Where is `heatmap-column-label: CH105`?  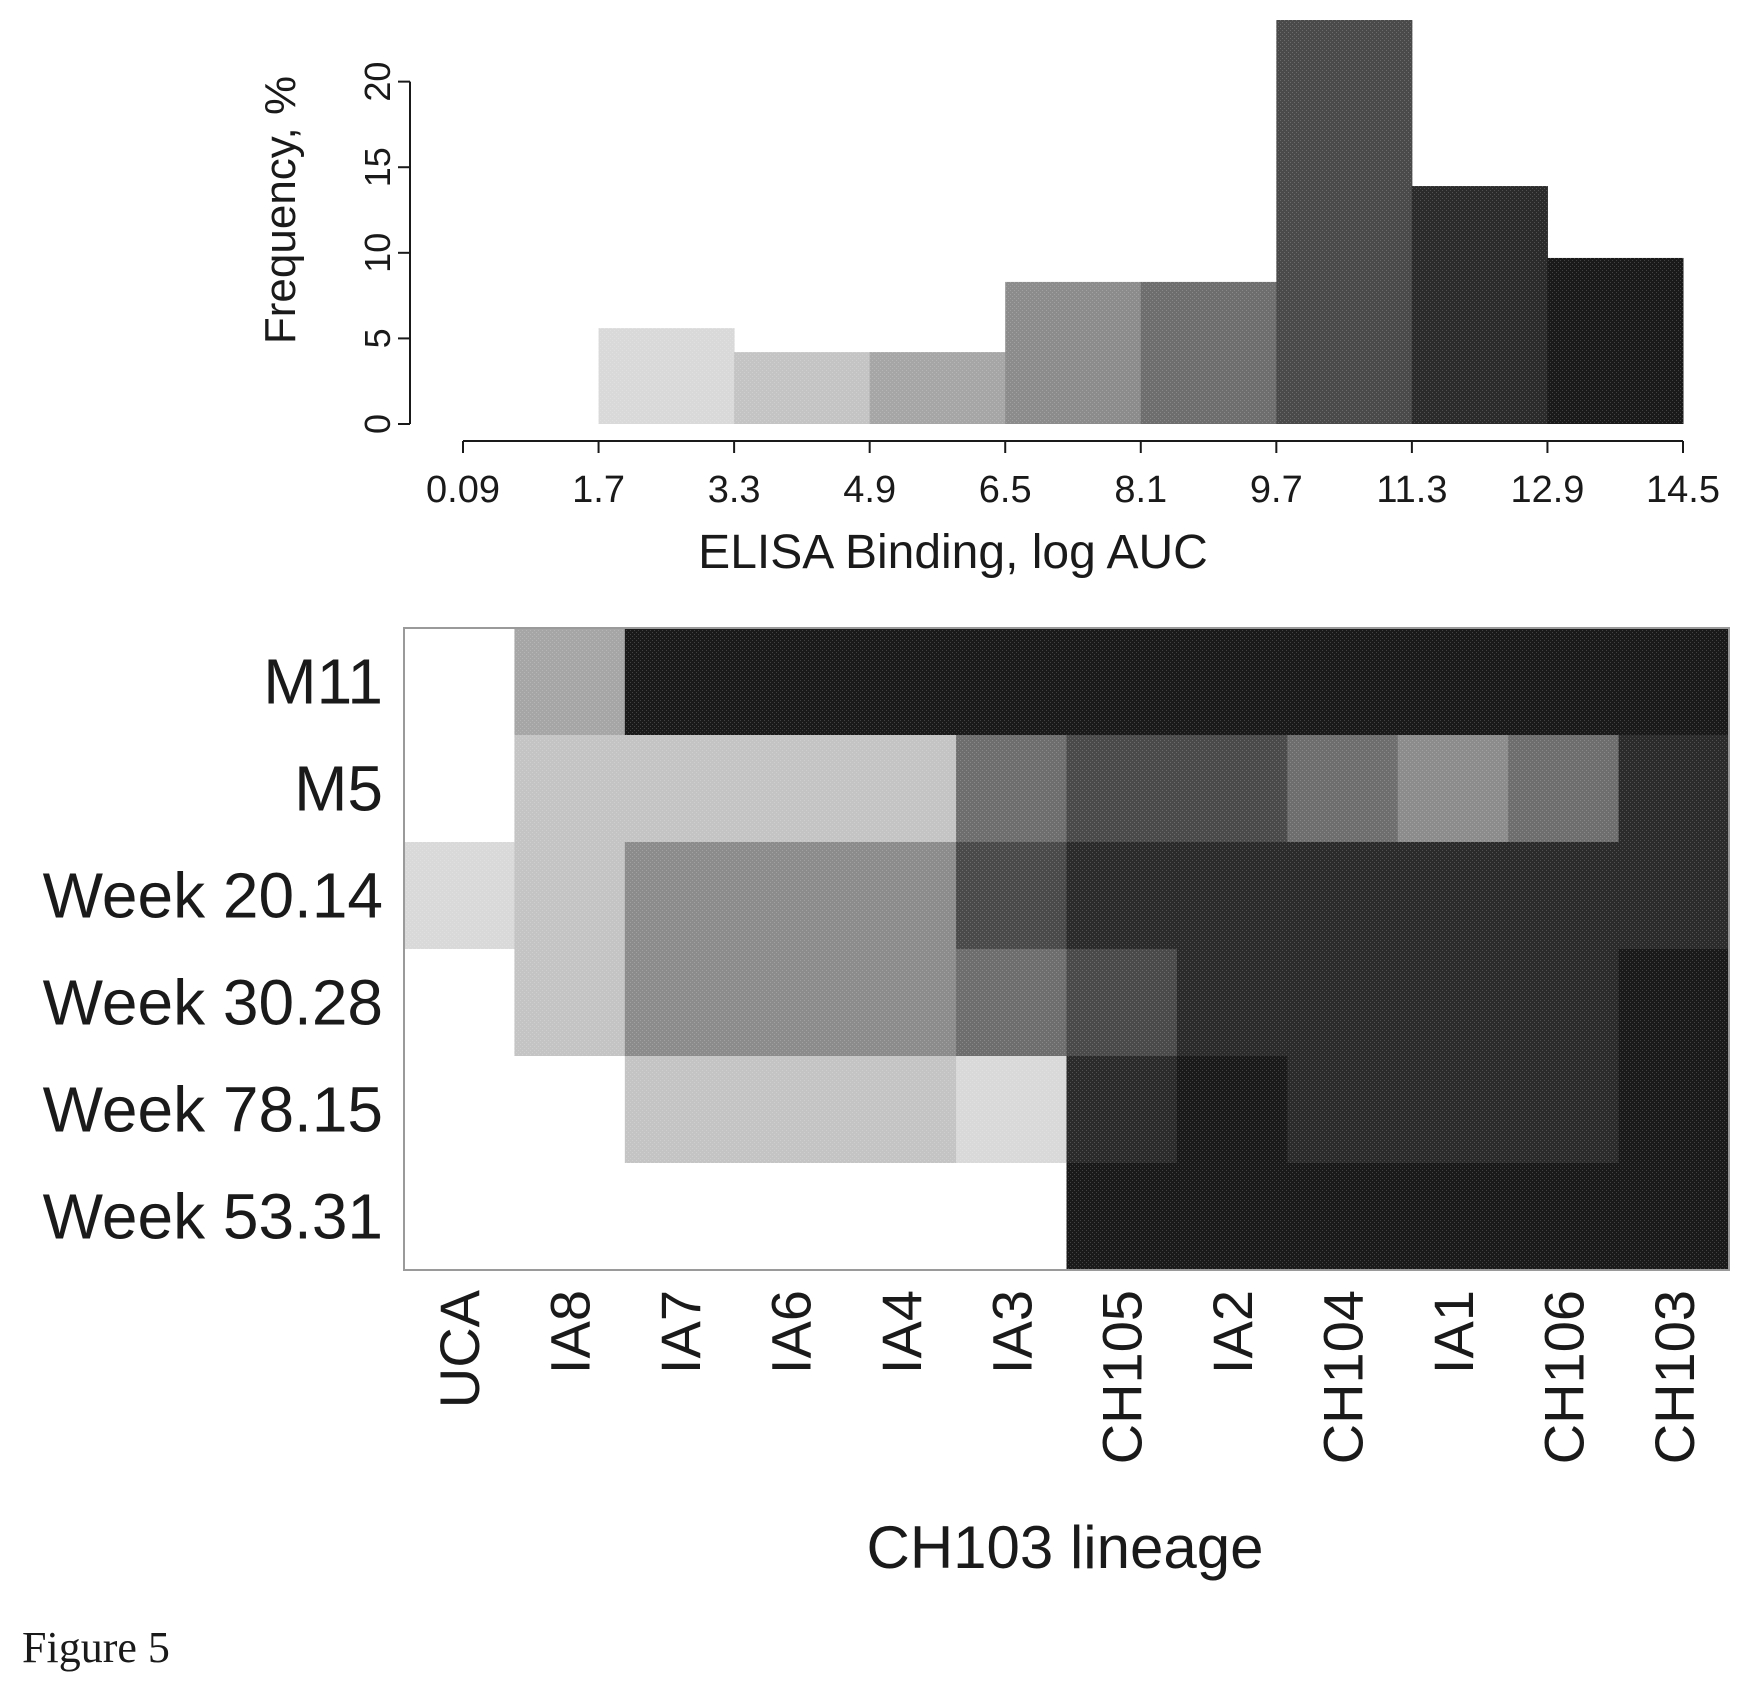
heatmap-column-label: CH105 is located at coordinates (1122, 1377).